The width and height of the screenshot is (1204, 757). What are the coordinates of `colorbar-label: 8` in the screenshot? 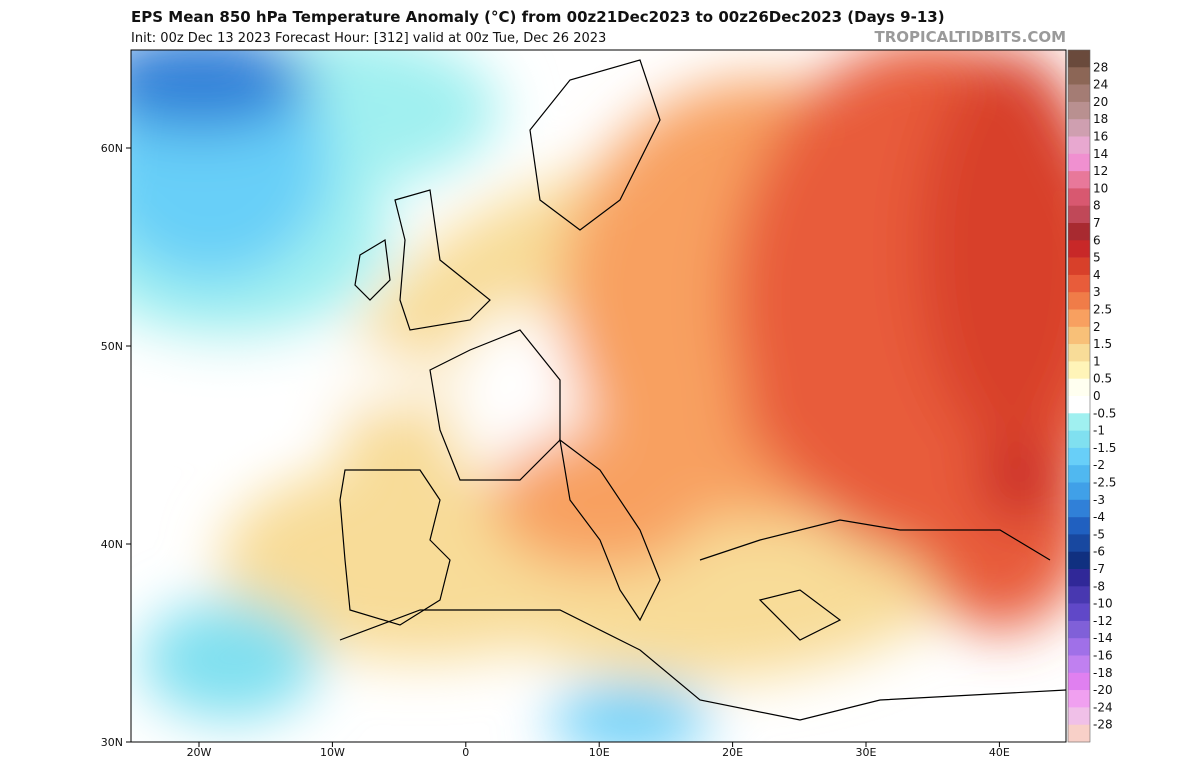 It's located at (1097, 206).